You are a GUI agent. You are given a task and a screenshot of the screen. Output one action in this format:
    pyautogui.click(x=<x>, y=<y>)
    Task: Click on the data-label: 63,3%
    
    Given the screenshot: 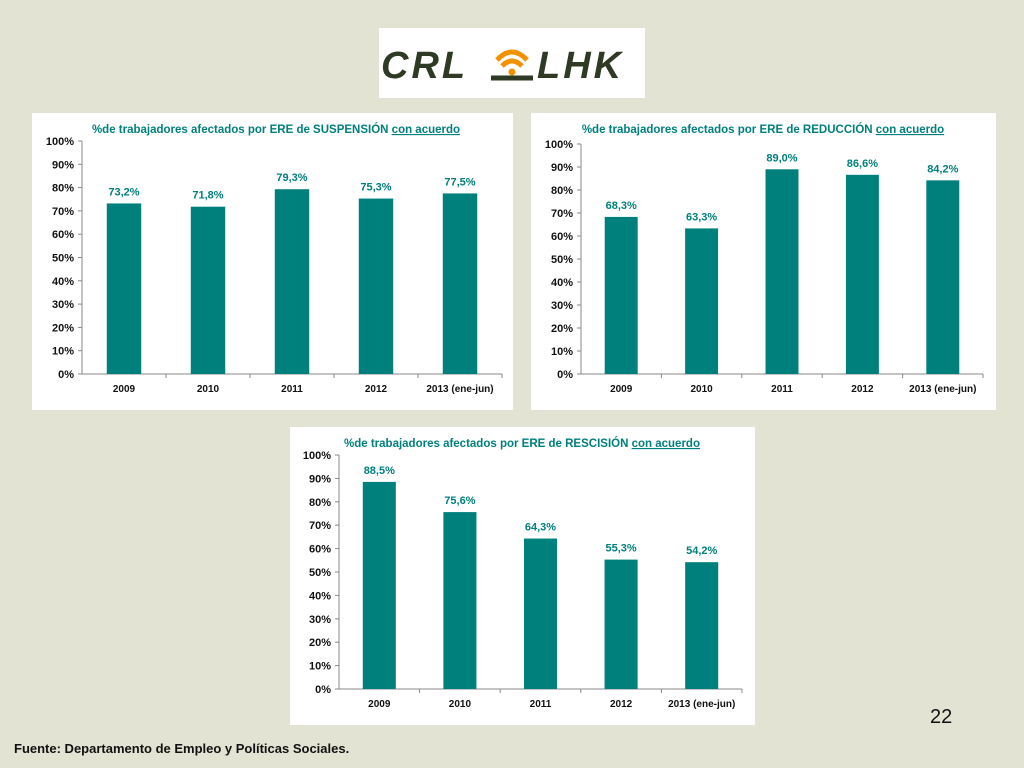 What is the action you would take?
    pyautogui.click(x=701, y=217)
    